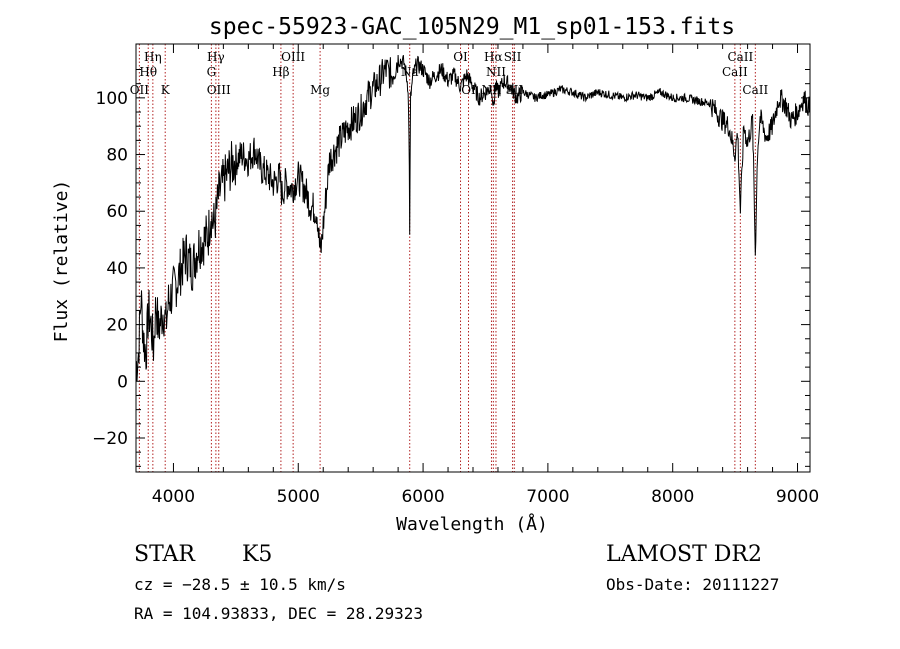 This screenshot has height=649, width=900. What do you see at coordinates (422, 497) in the screenshot?
I see `x-tick-label: 6000` at bounding box center [422, 497].